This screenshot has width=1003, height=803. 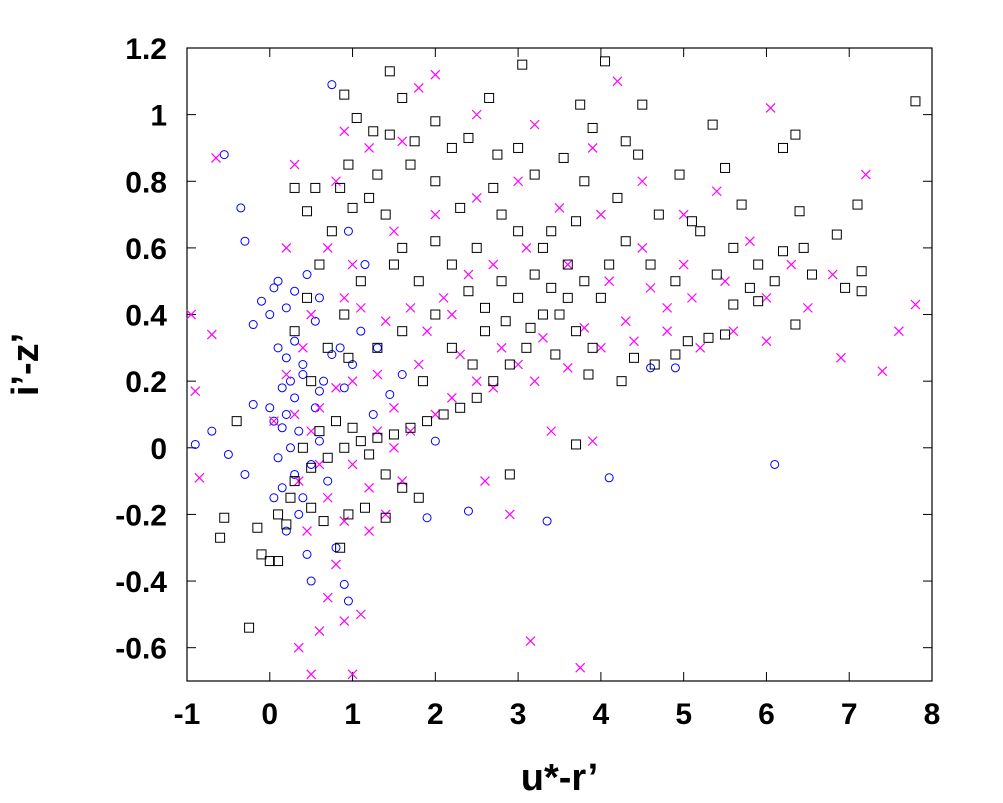 I want to click on y-tick-label: 0.6, so click(x=146, y=249).